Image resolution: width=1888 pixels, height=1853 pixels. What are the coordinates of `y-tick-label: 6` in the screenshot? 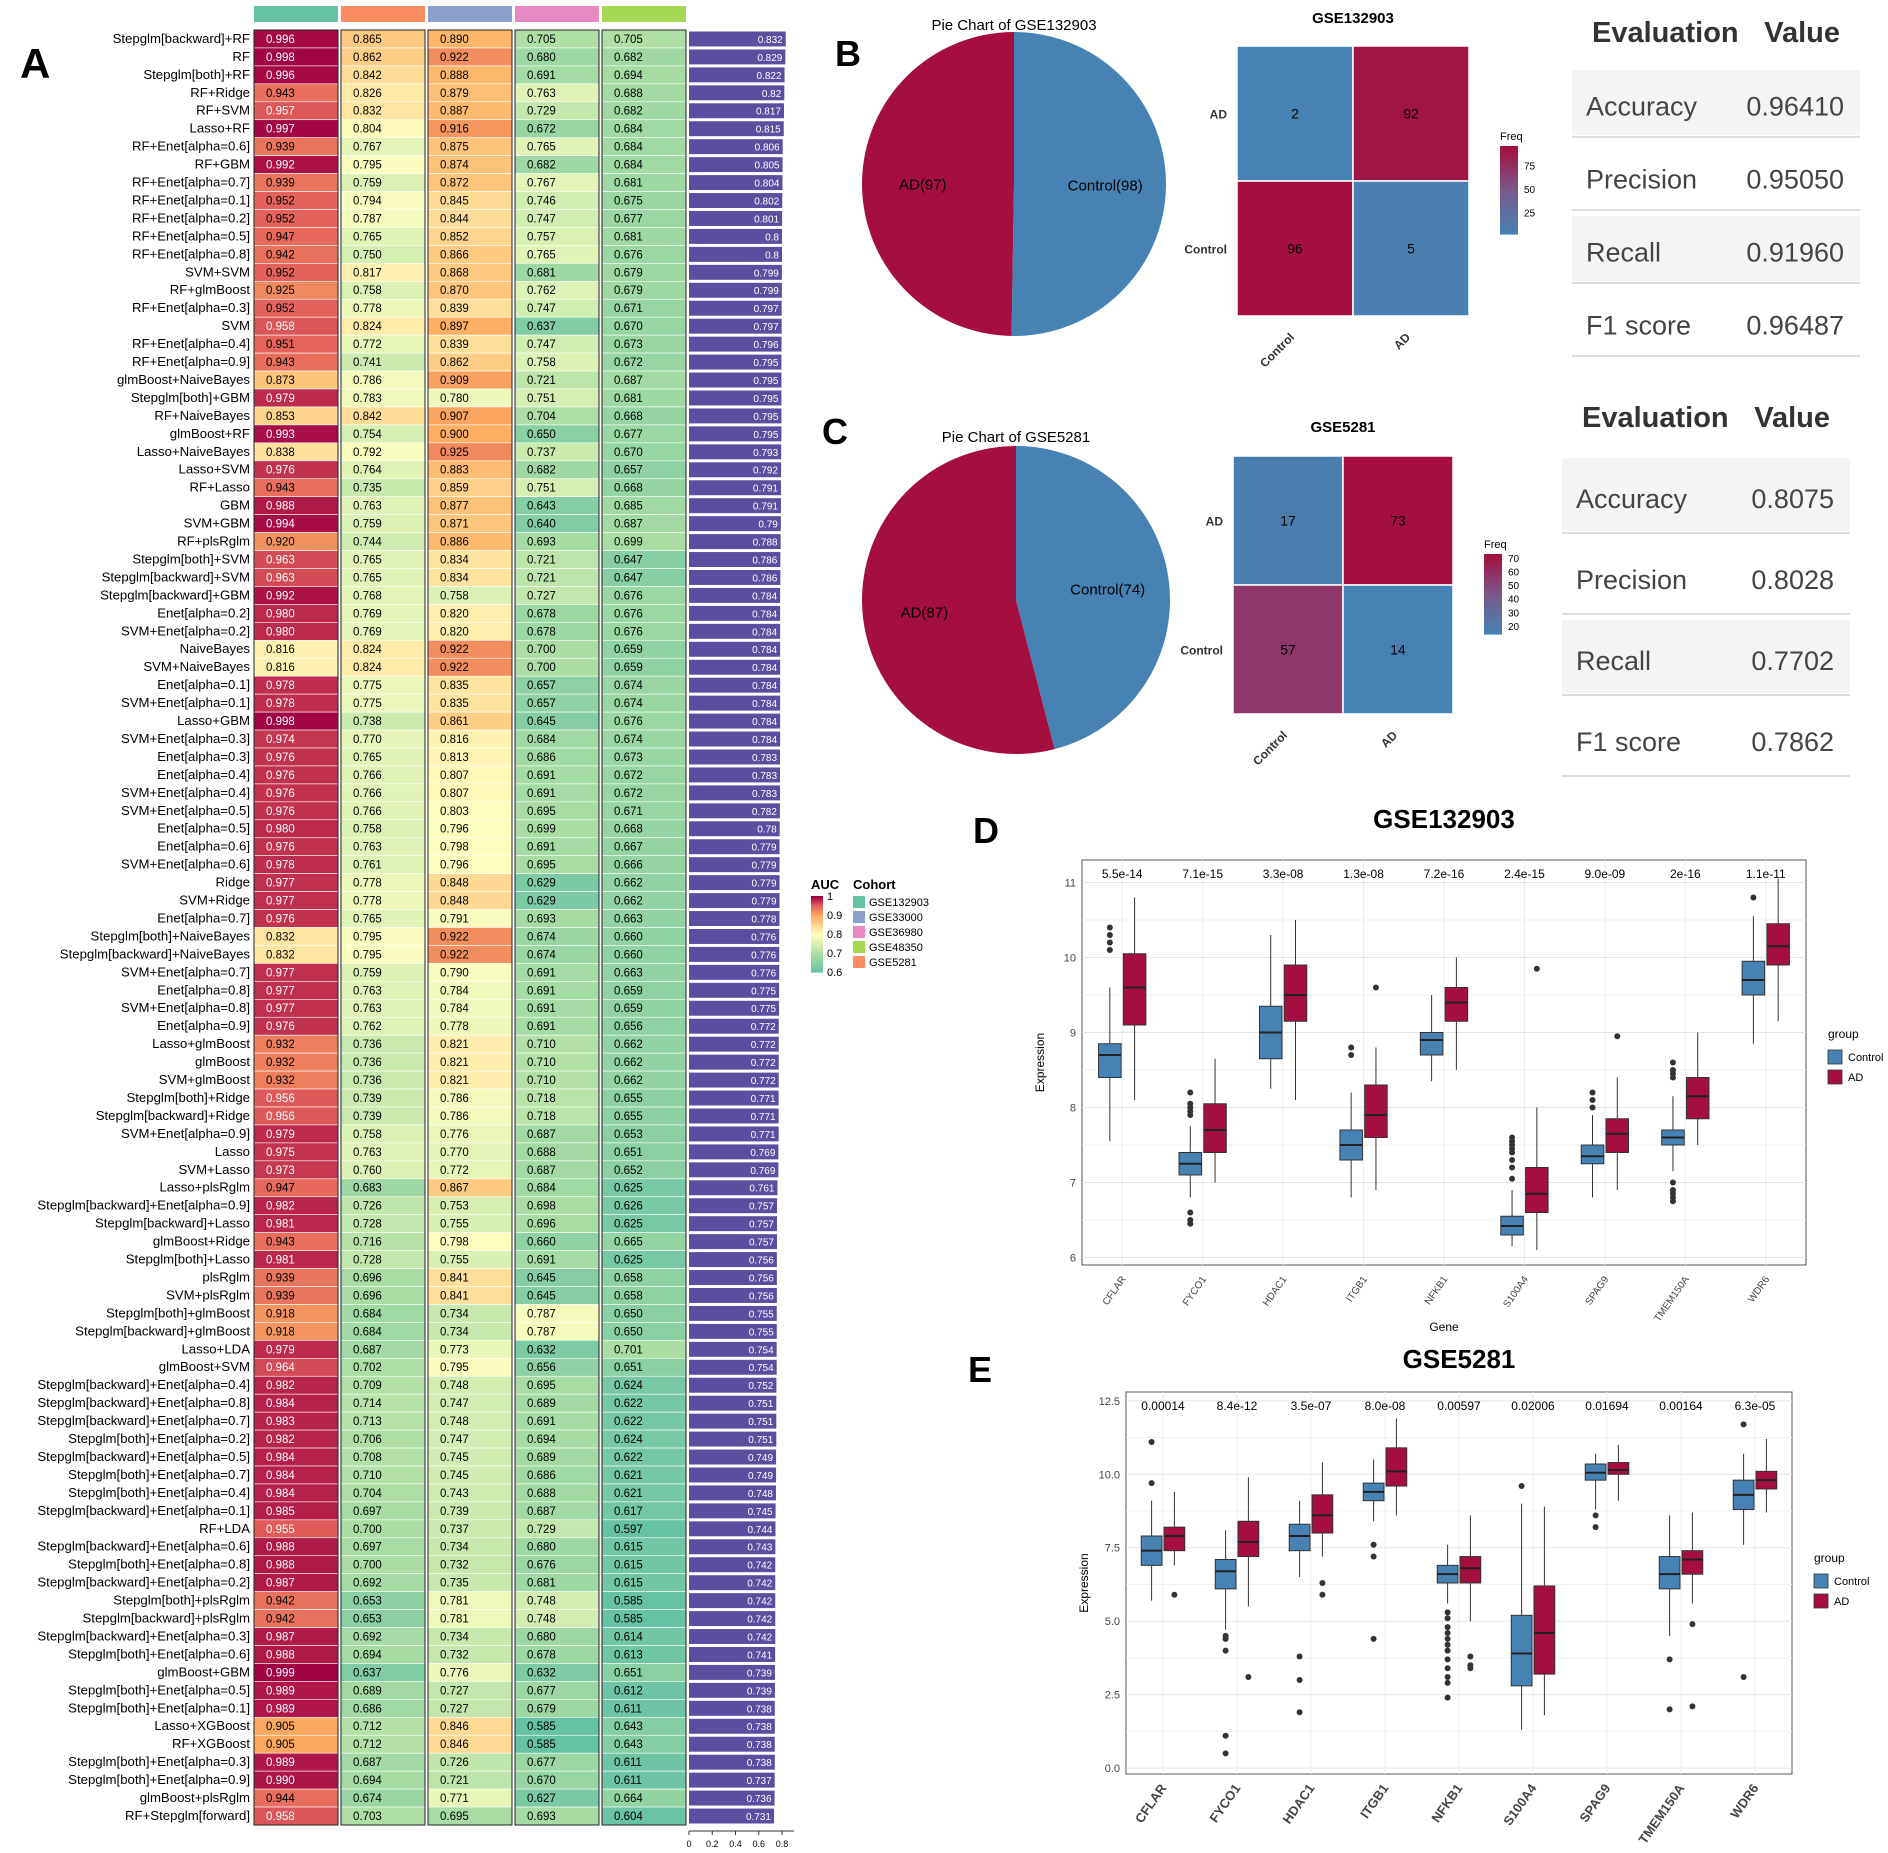 It's located at (1073, 1259).